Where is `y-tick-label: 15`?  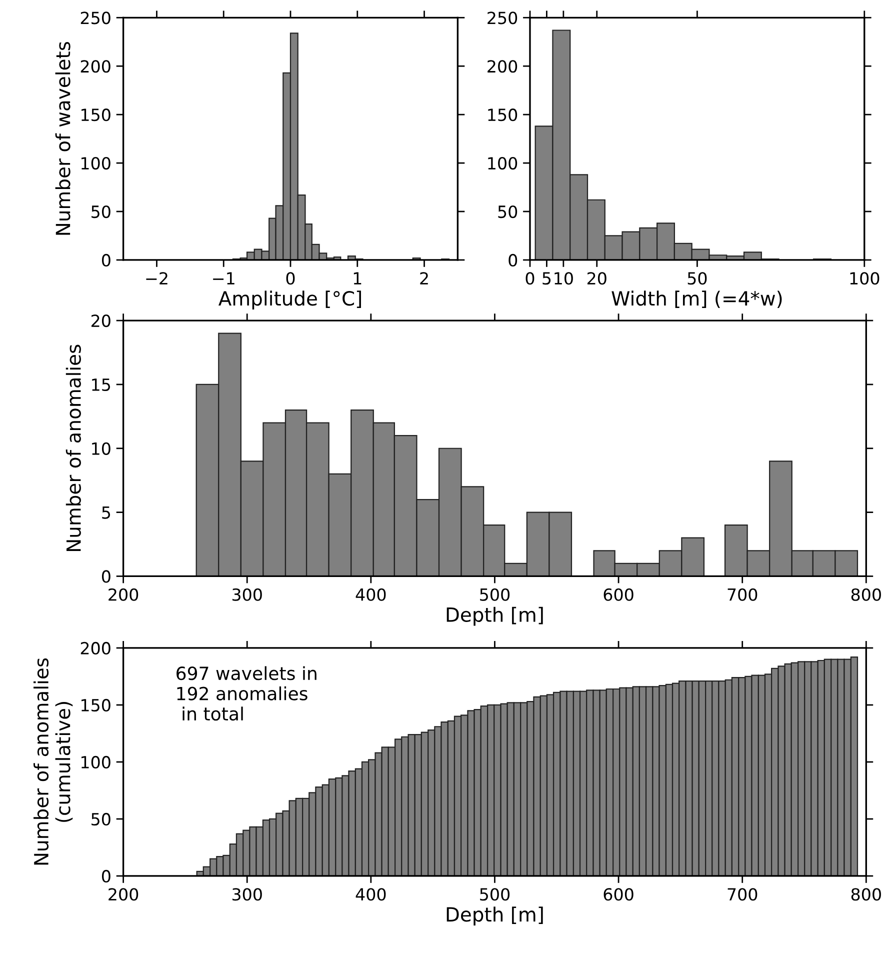 y-tick-label: 15 is located at coordinates (101, 385).